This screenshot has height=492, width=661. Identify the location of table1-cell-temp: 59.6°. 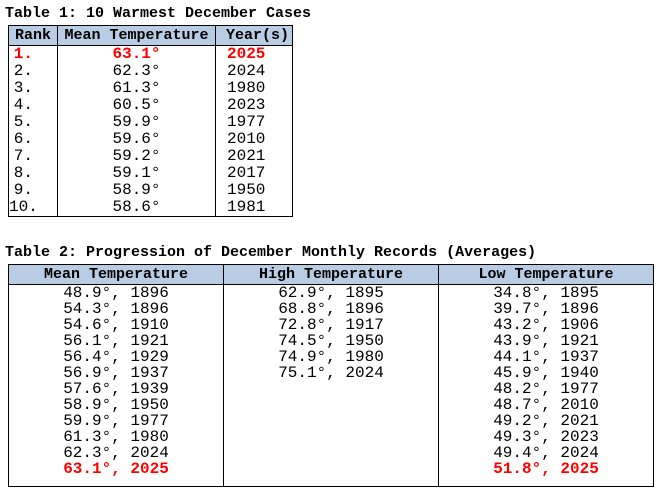
(136, 139).